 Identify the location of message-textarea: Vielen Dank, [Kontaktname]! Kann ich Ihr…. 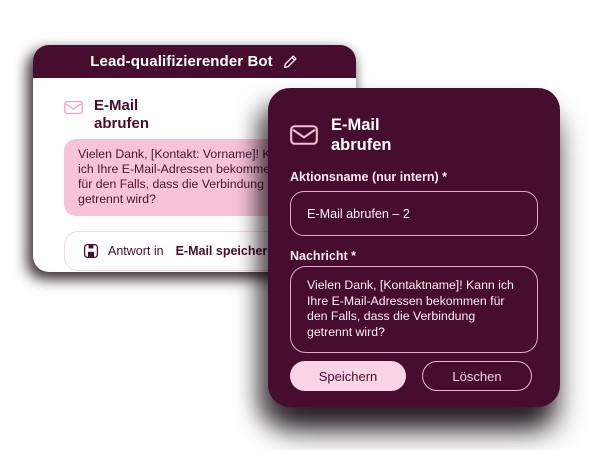
(414, 310).